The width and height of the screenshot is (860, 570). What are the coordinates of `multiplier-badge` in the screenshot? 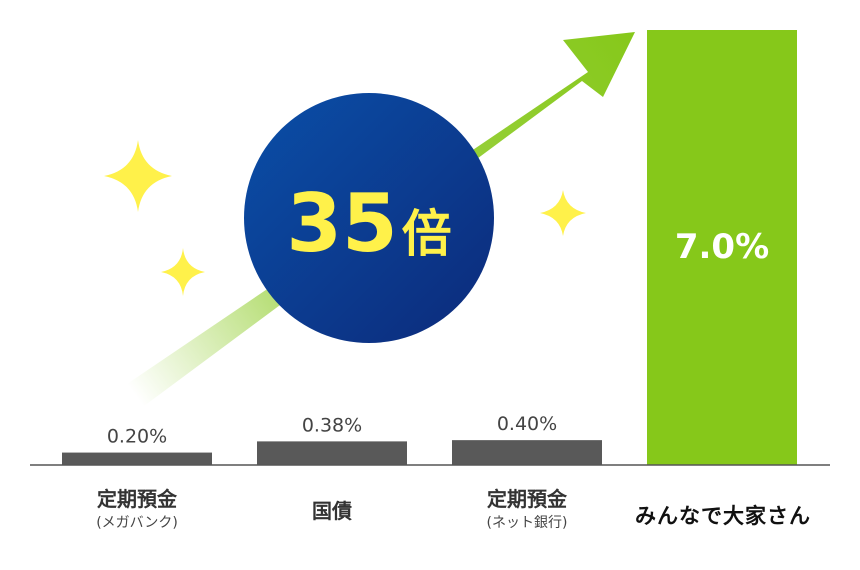 It's located at (369, 218).